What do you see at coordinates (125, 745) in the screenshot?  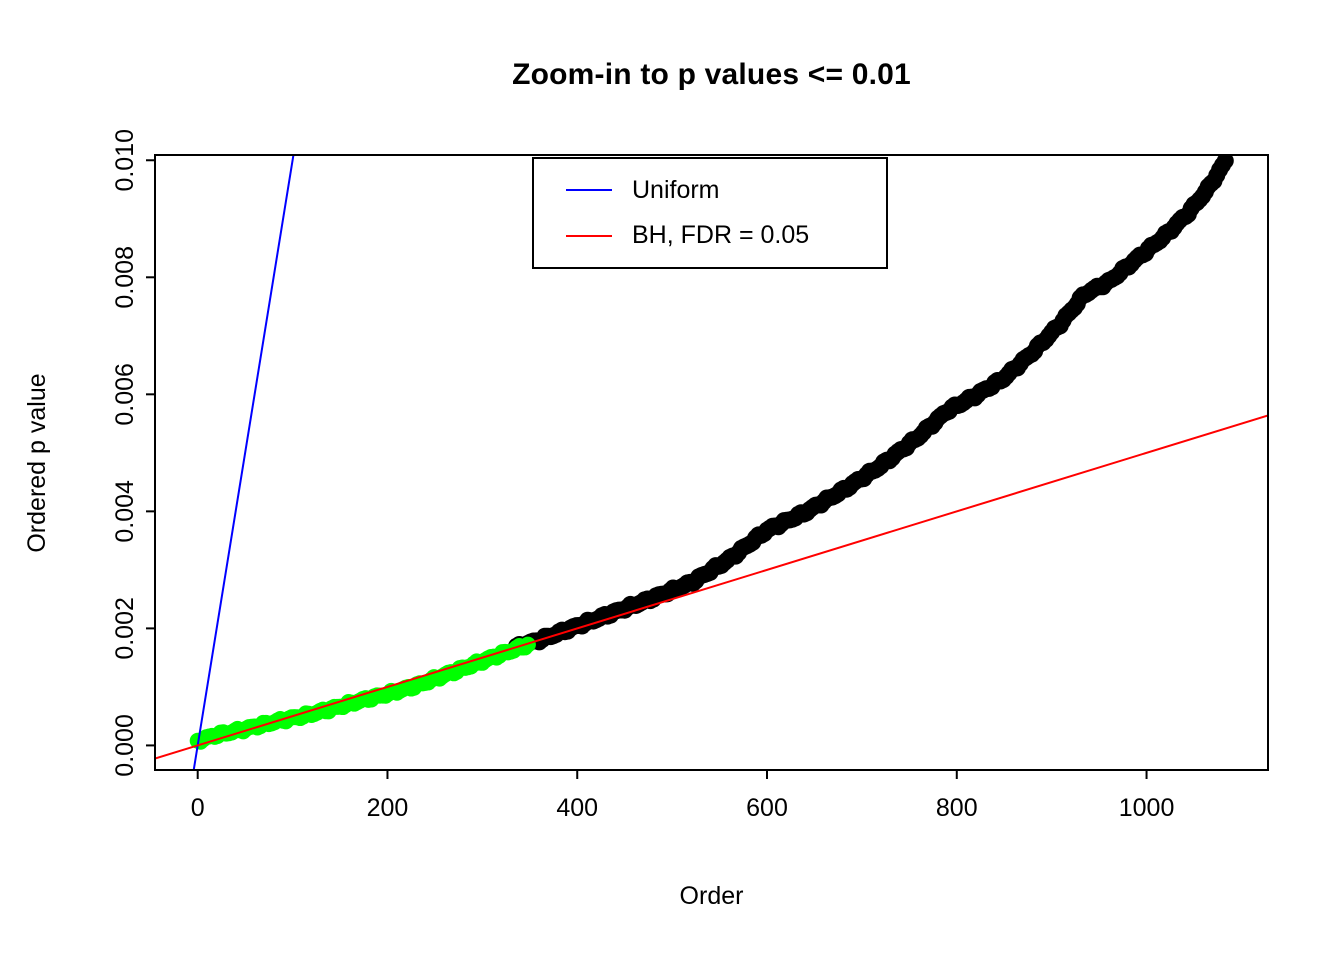 I see `y-tick-label: 0.000` at bounding box center [125, 745].